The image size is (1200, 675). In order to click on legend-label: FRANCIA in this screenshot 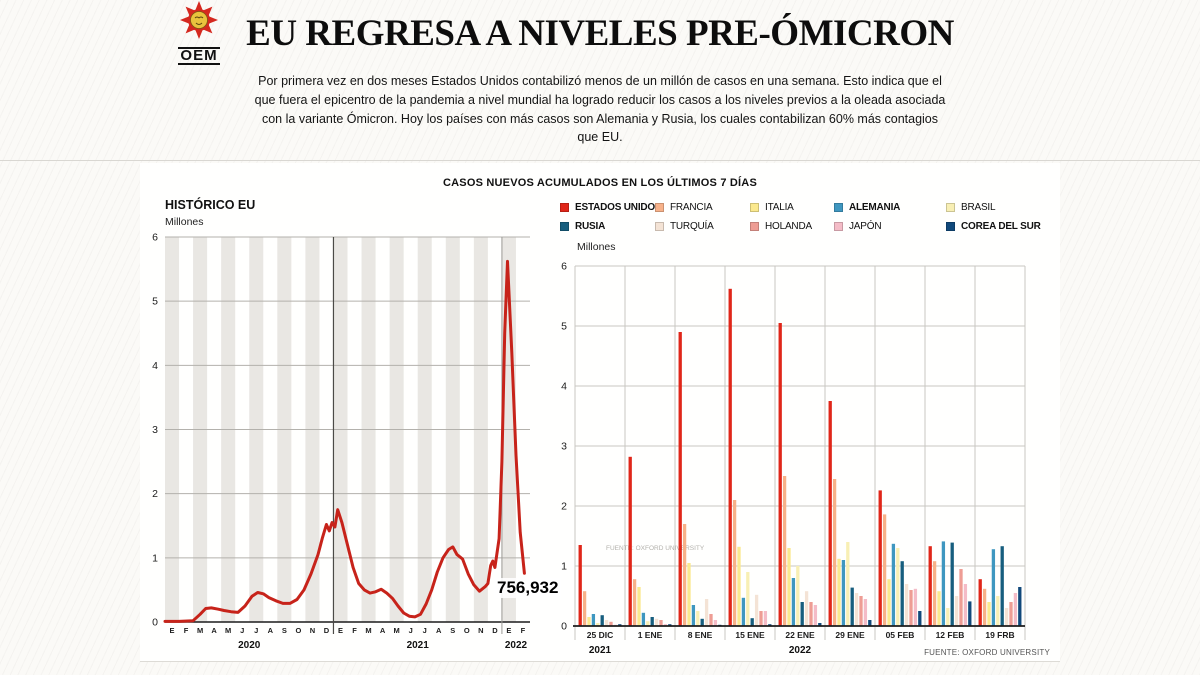, I will do `click(691, 207)`.